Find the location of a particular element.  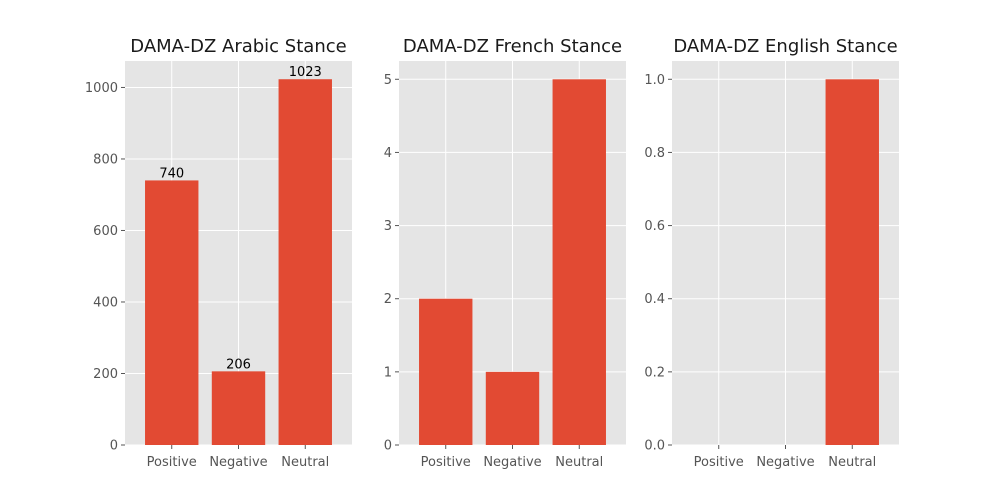

y-tick-label: 0.8 is located at coordinates (654, 153).